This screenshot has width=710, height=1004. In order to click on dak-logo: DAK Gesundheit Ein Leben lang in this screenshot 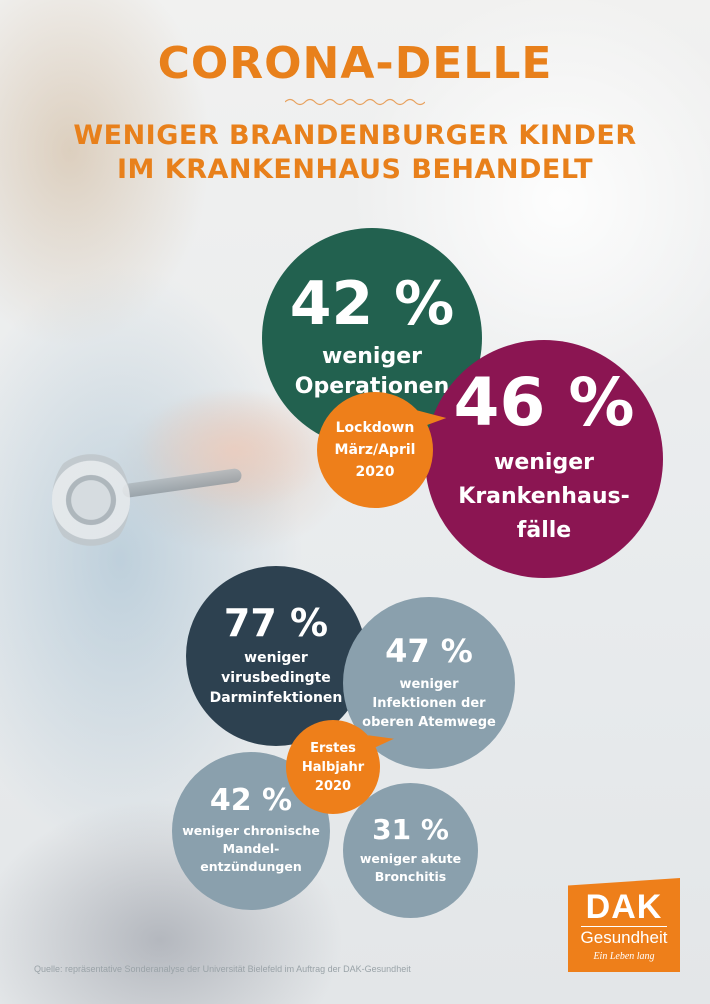, I will do `click(624, 925)`.